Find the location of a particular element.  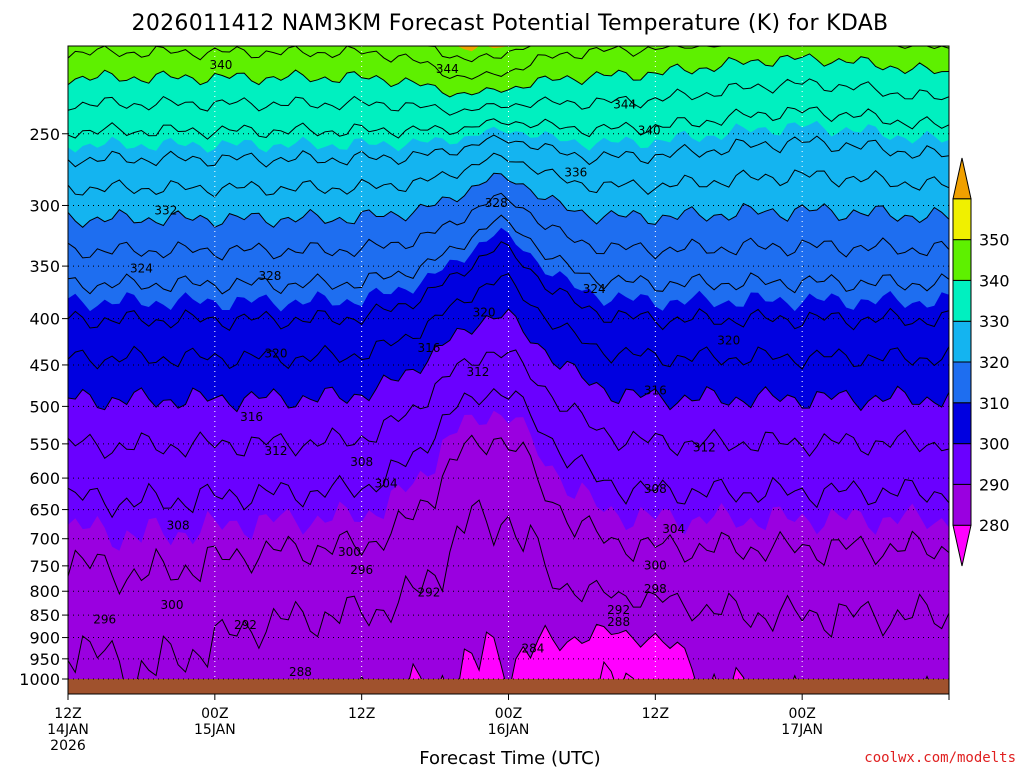

contour-label: 284 is located at coordinates (533, 648).